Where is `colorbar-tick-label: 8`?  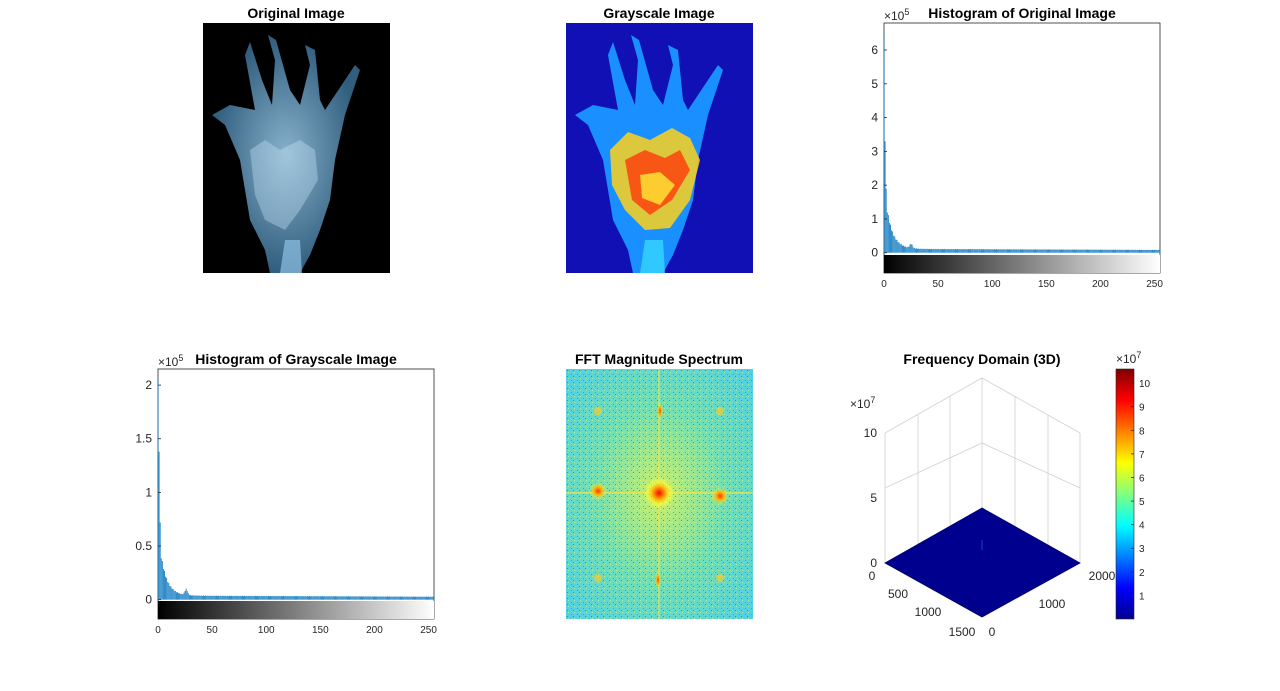 colorbar-tick-label: 8 is located at coordinates (1142, 431).